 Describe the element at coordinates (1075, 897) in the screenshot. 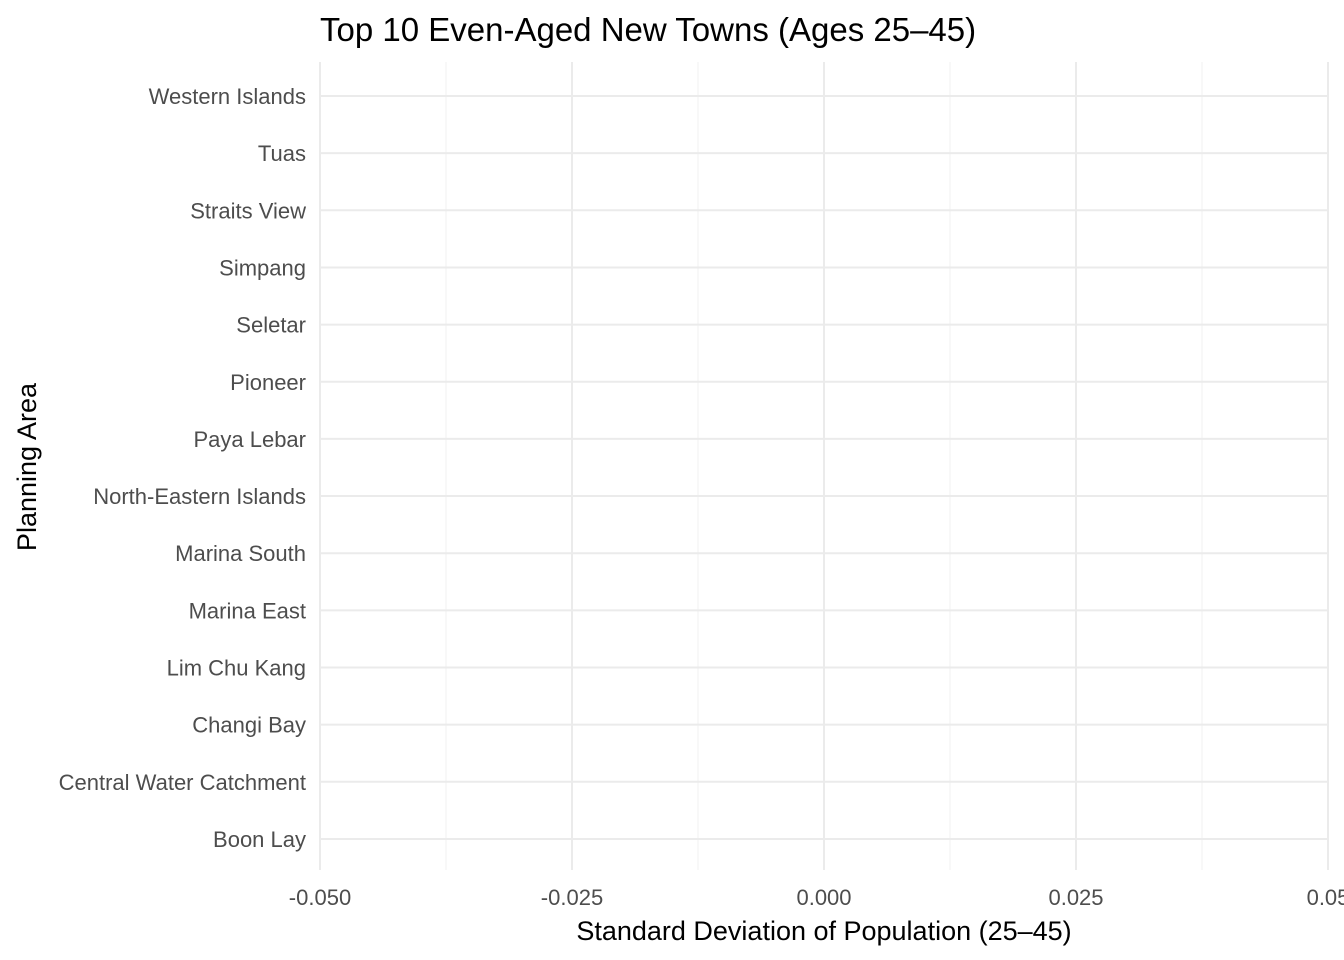

I see `x-tick-label: 0.025` at that location.